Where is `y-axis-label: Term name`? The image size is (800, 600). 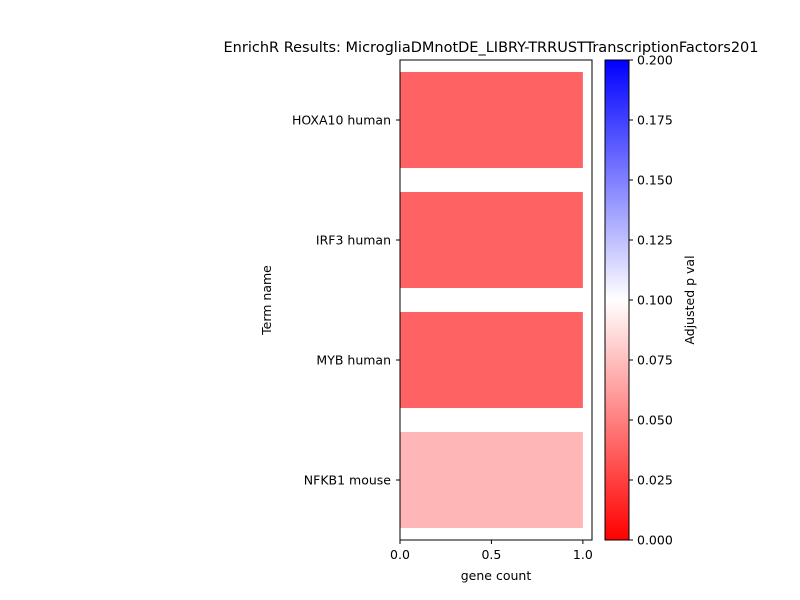 y-axis-label: Term name is located at coordinates (266, 300).